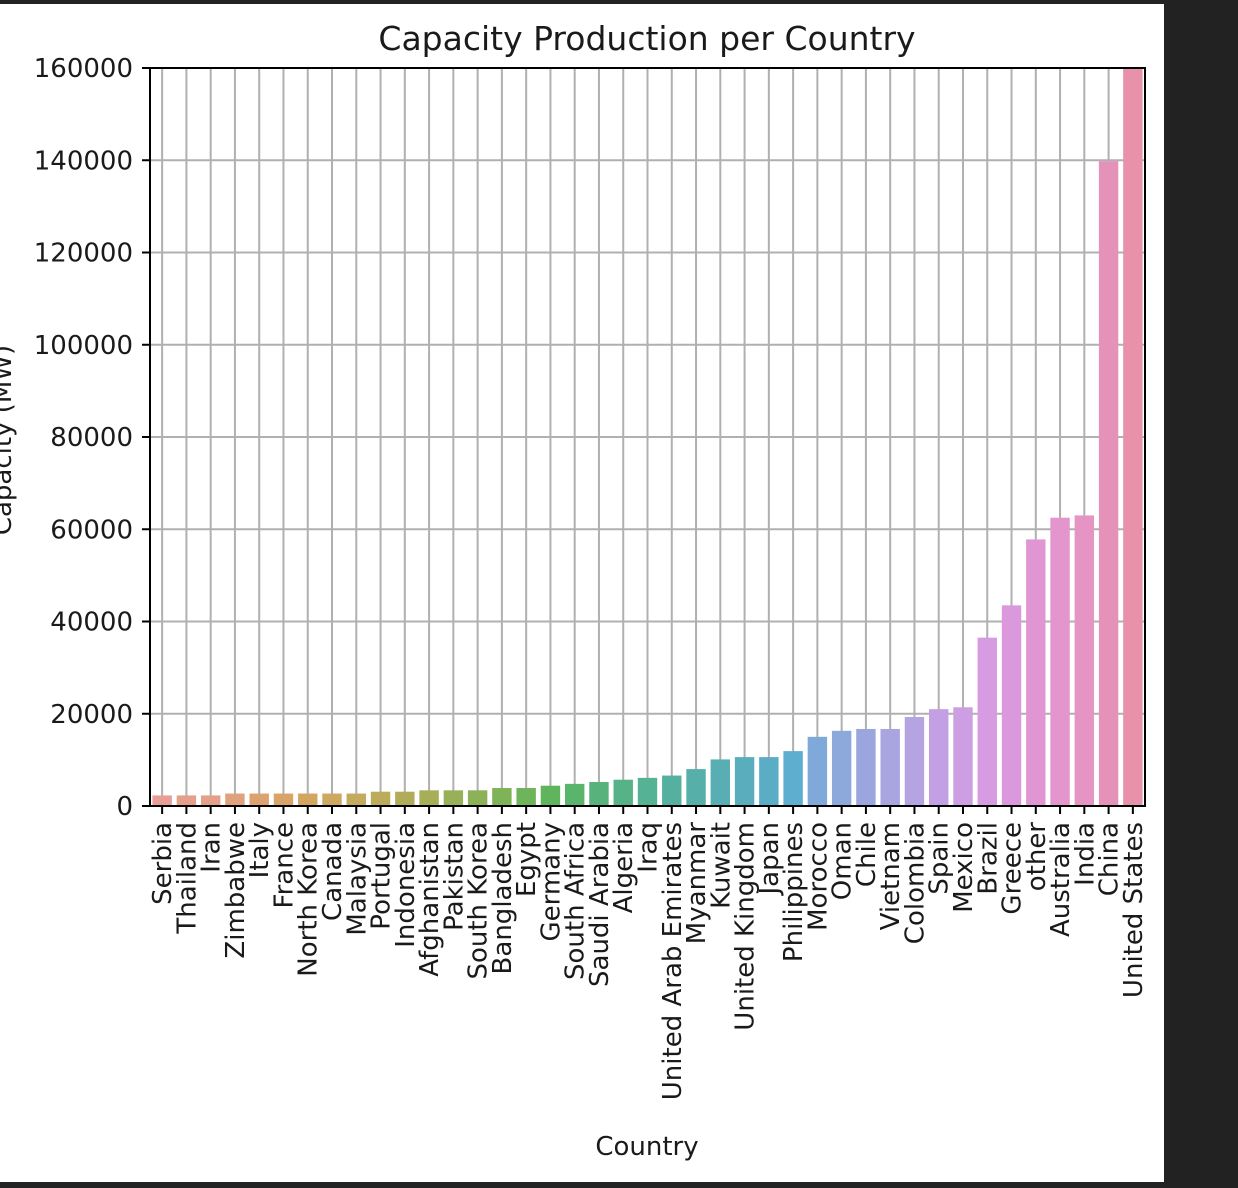  Describe the element at coordinates (502, 797) in the screenshot. I see `bar-bangladesh` at that location.